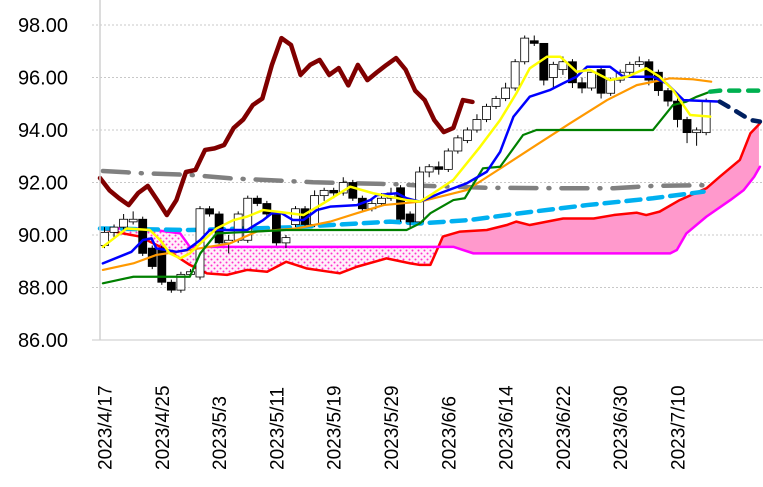  I want to click on x-tick-label: 2023/6/14, so click(507, 427).